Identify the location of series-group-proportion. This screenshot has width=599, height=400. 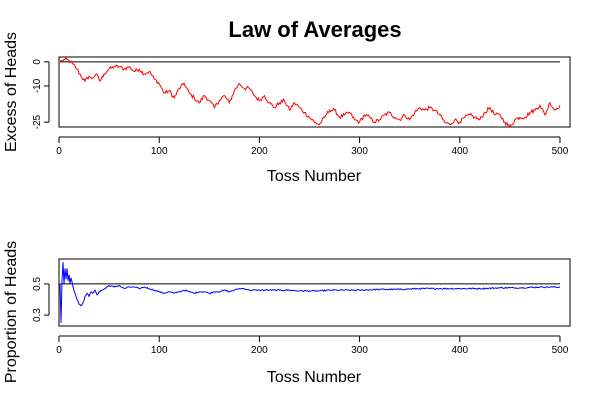
(310, 292).